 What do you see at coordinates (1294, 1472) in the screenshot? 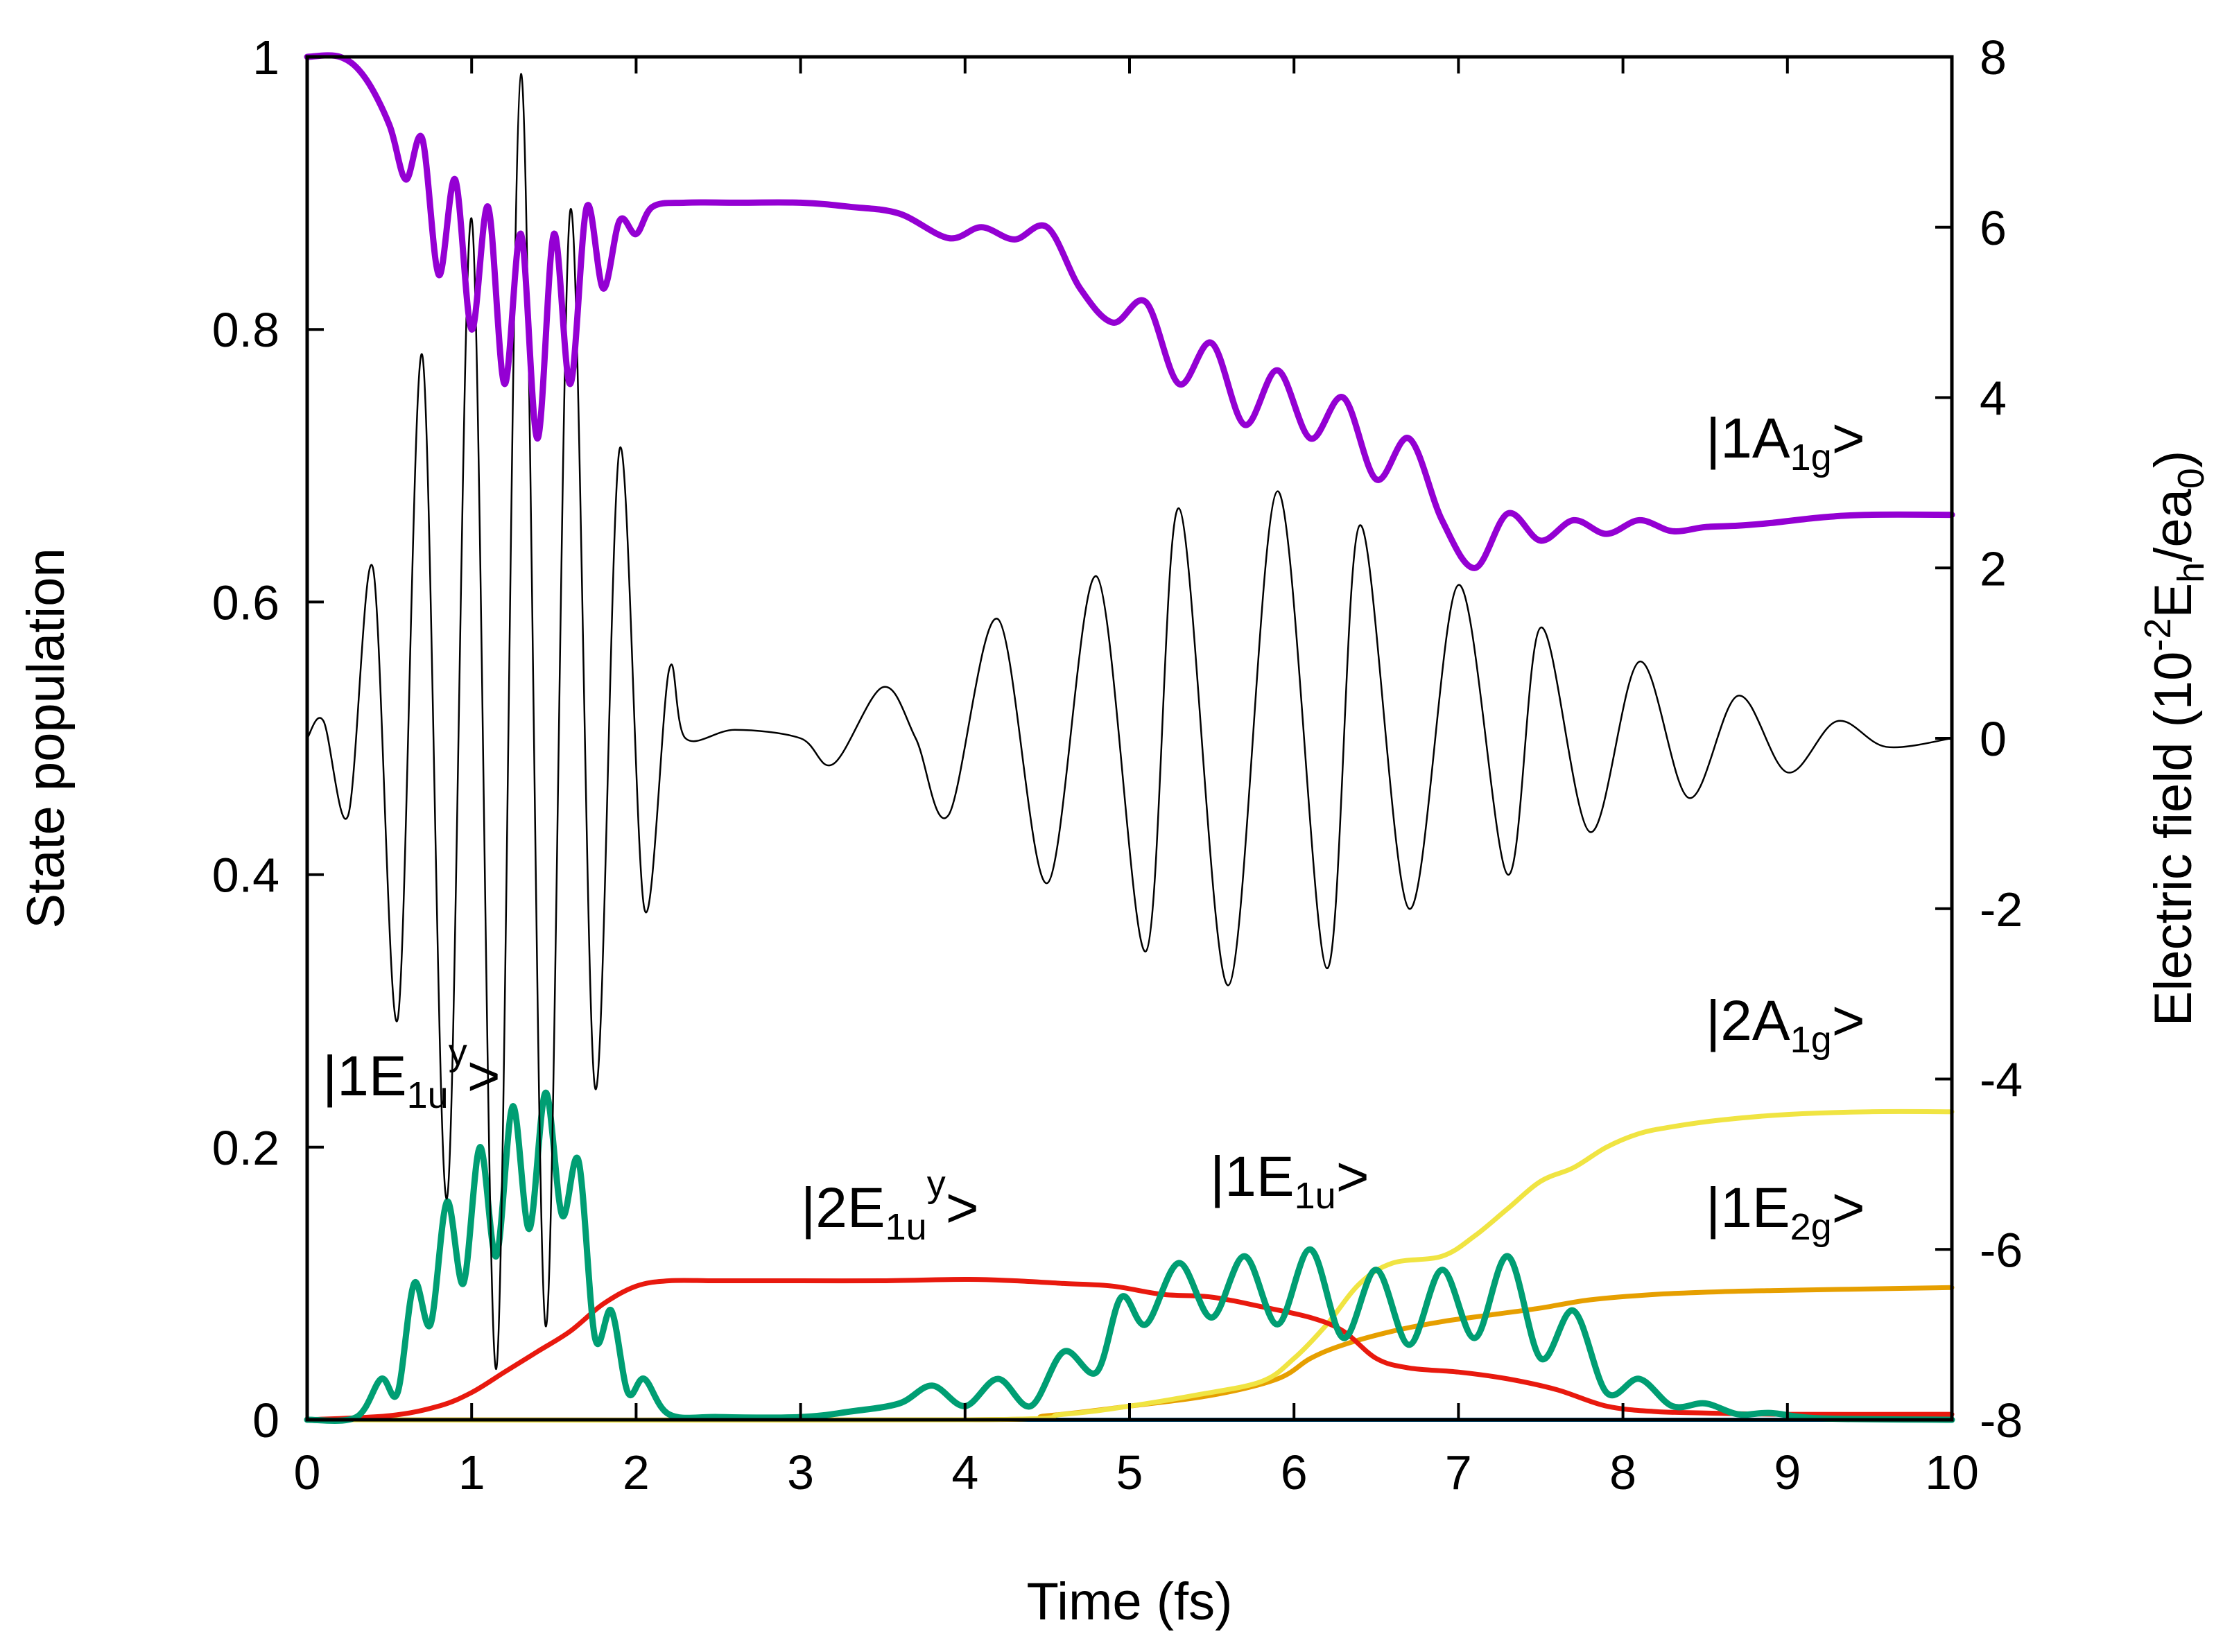
I see `x-tick-label: 6` at bounding box center [1294, 1472].